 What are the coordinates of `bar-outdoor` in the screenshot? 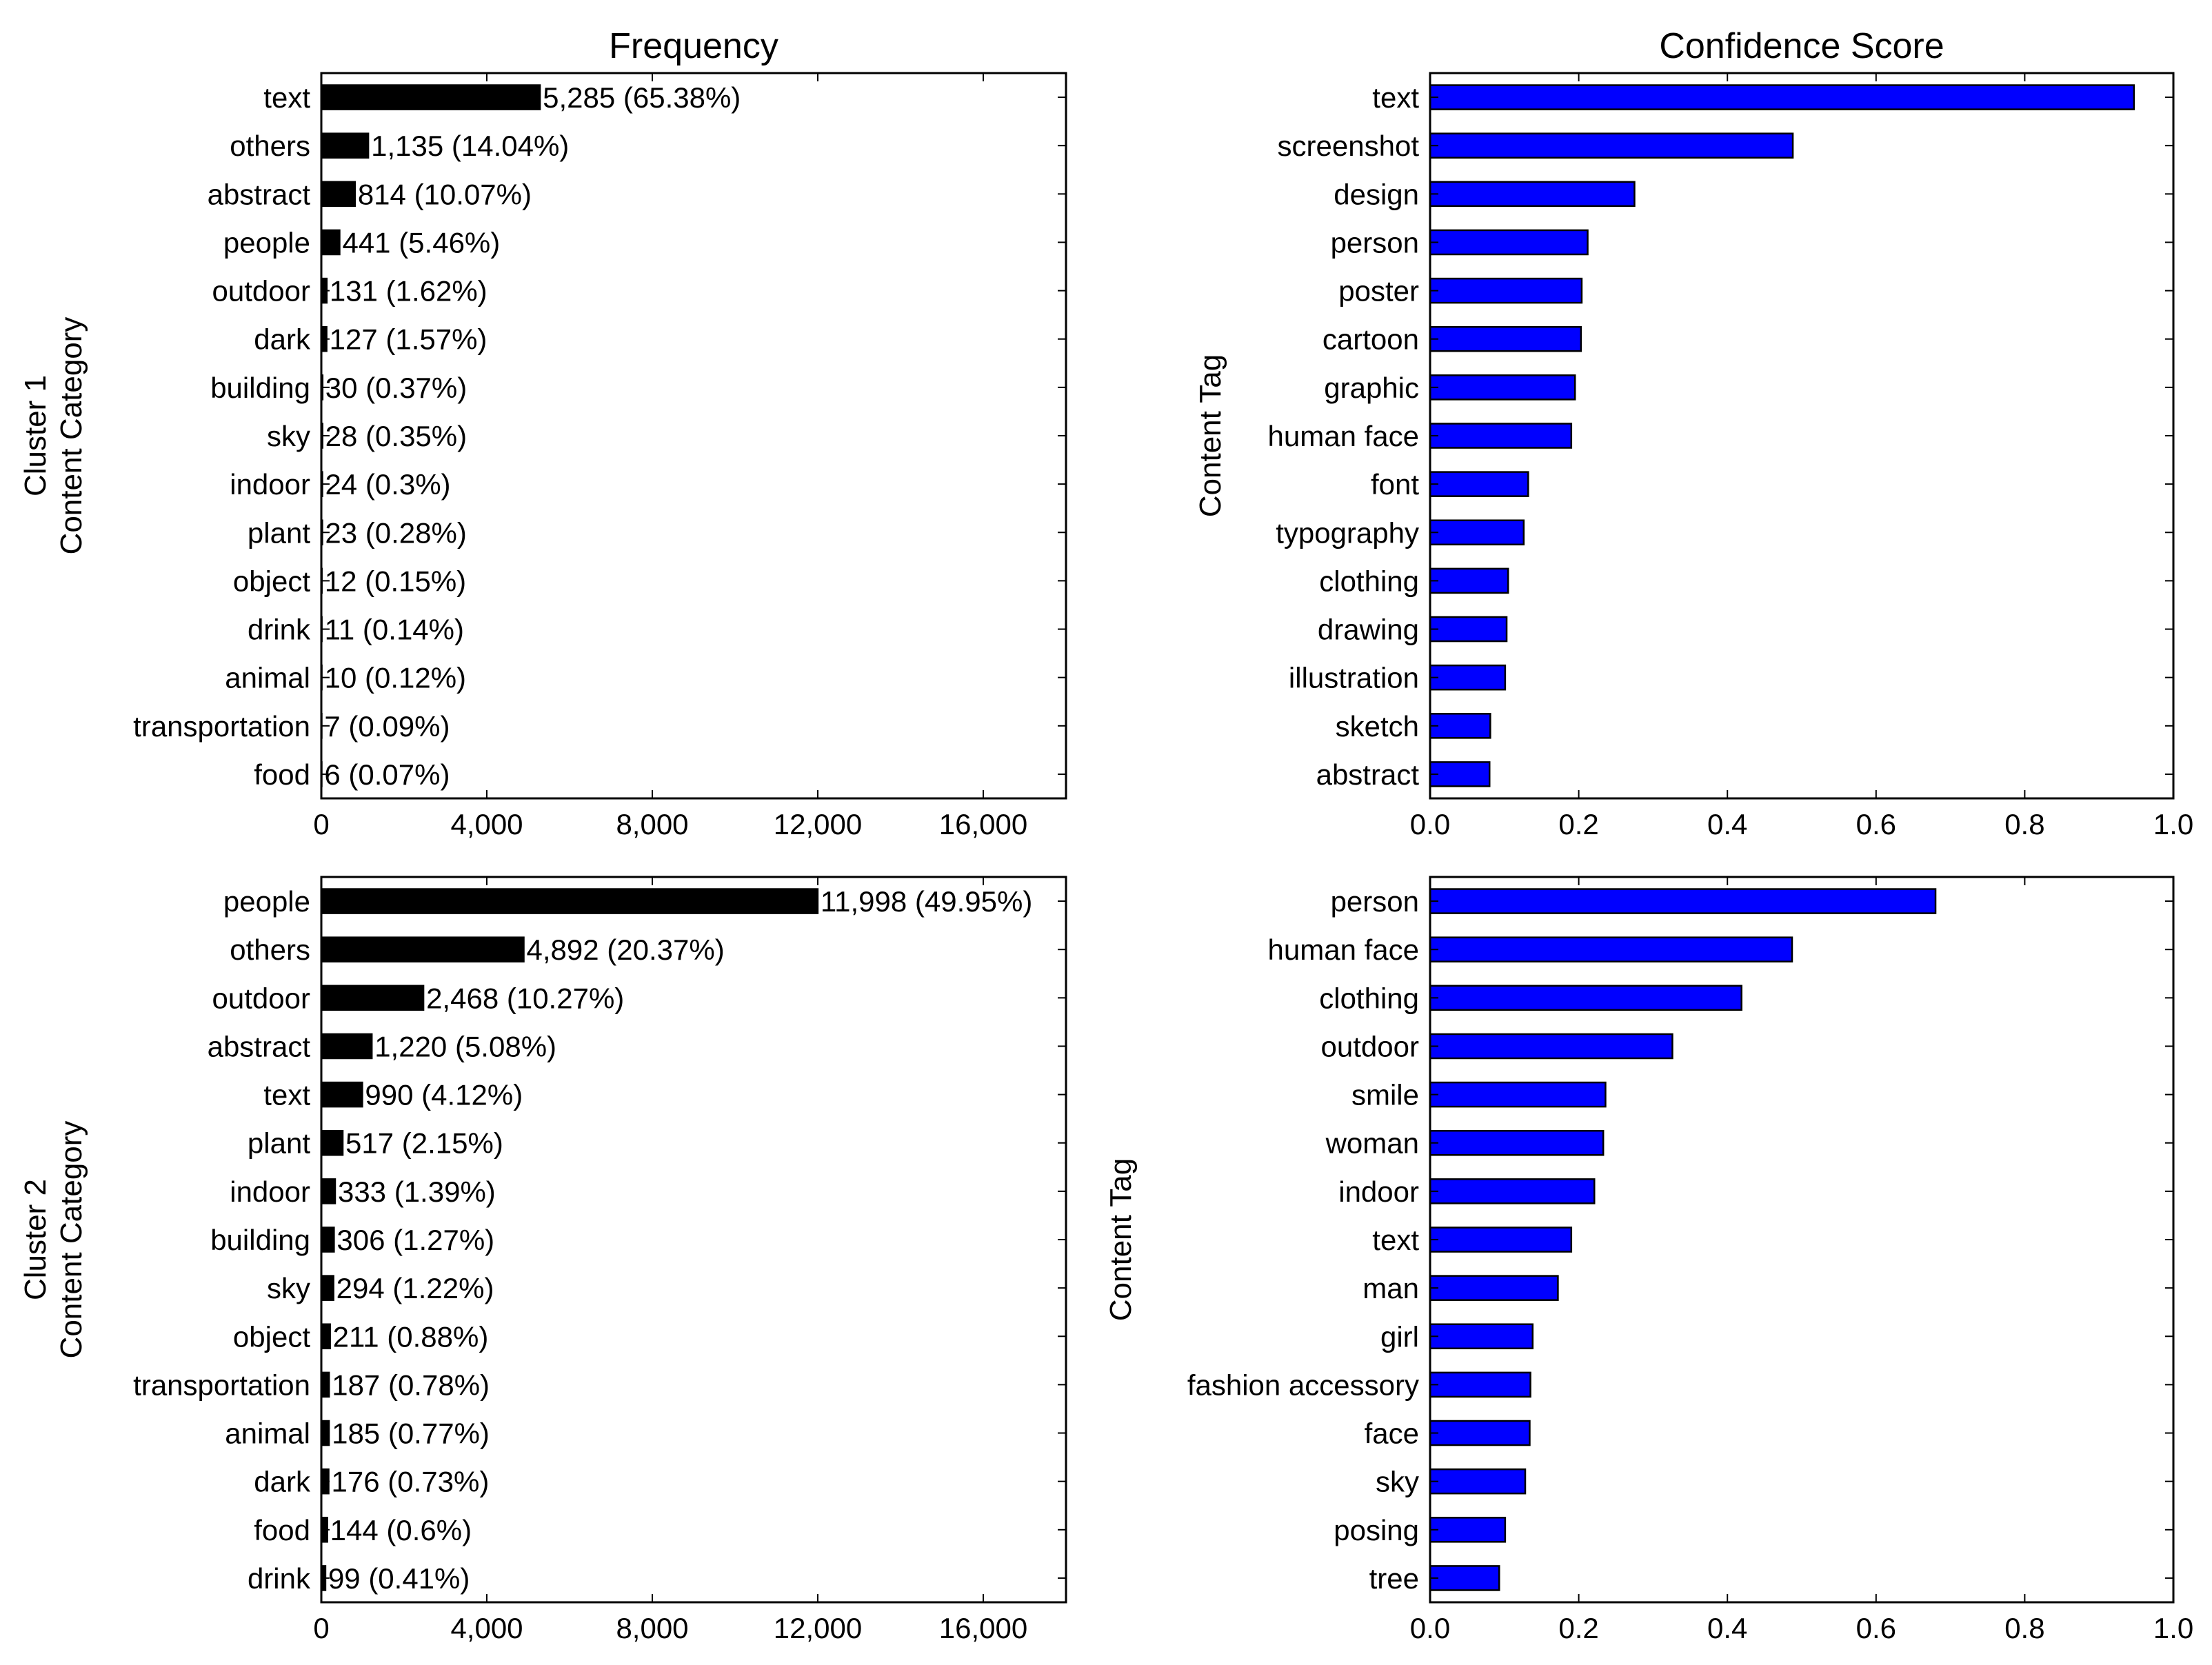 It's located at (1551, 1046).